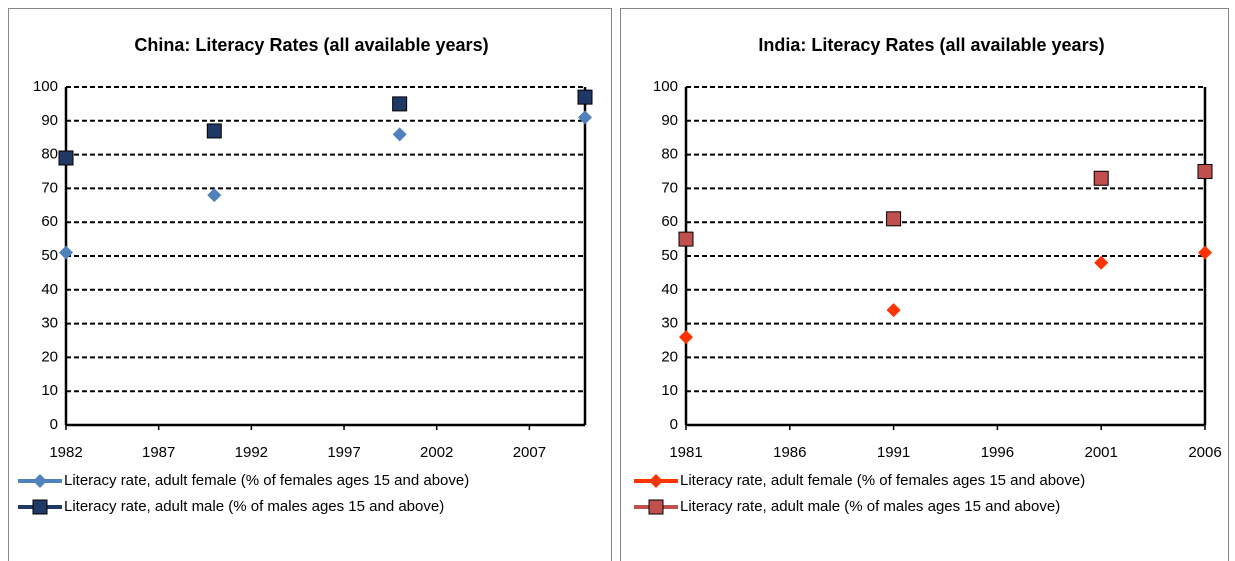 The image size is (1235, 561). What do you see at coordinates (251, 452) in the screenshot?
I see `x-tick-label: 1992` at bounding box center [251, 452].